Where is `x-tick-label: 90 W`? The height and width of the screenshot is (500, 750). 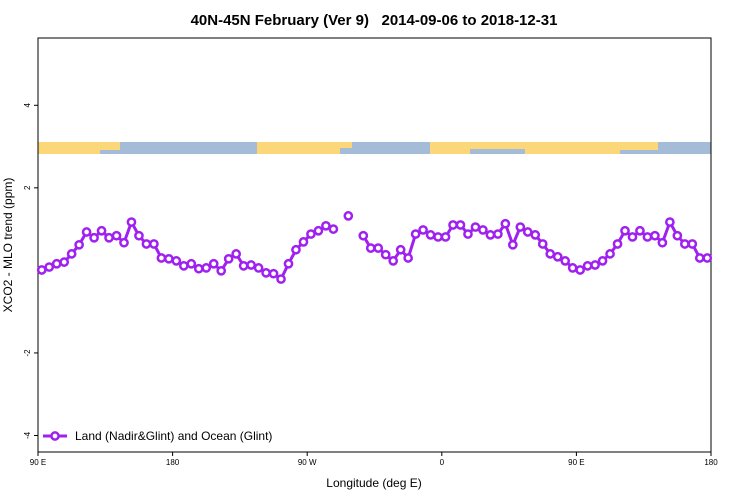 x-tick-label: 90 W is located at coordinates (307, 462).